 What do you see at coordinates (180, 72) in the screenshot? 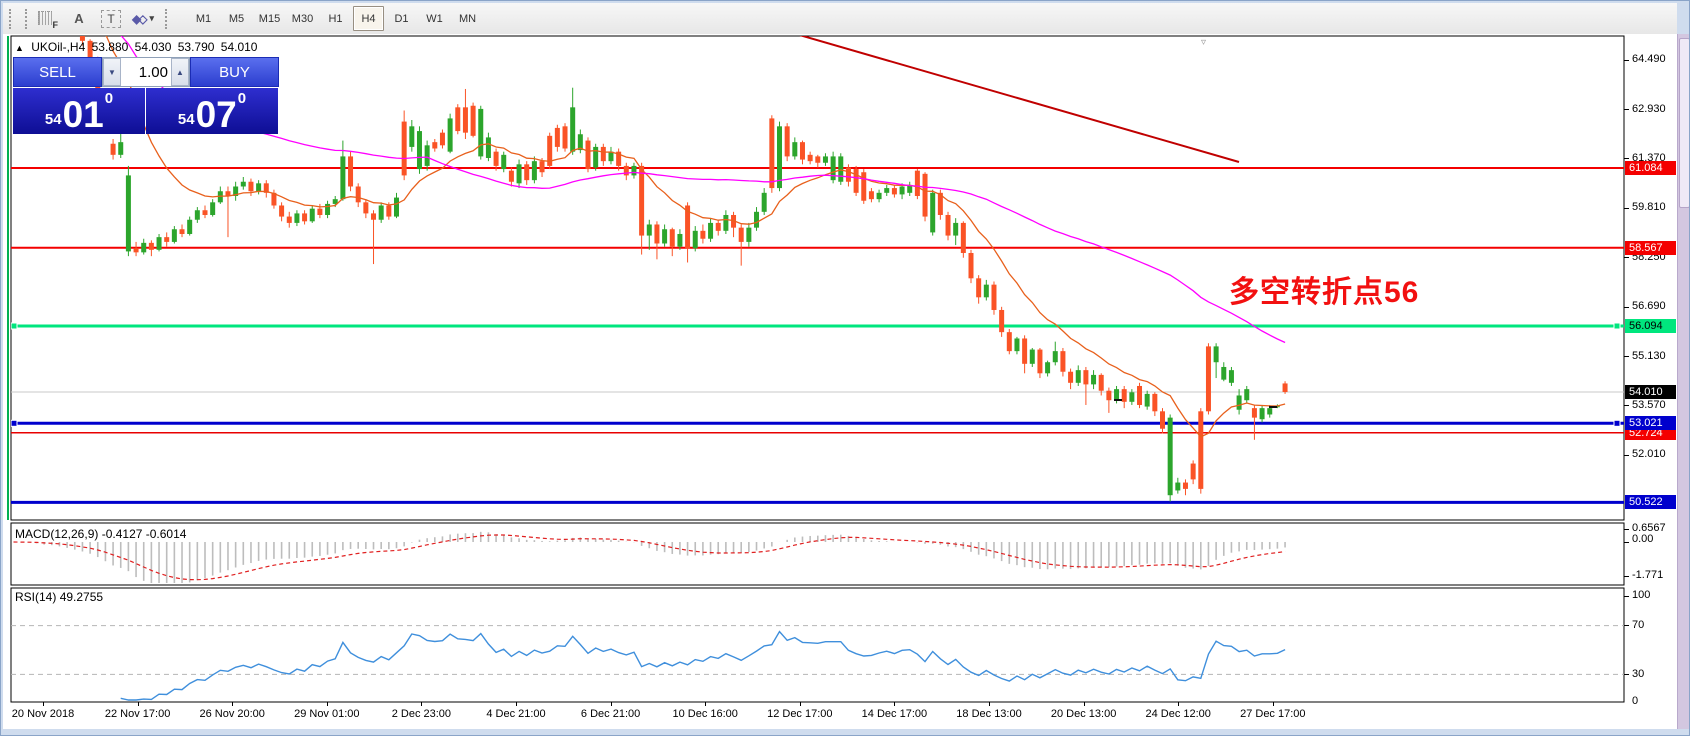
I see `volume-up-button: ▲` at bounding box center [180, 72].